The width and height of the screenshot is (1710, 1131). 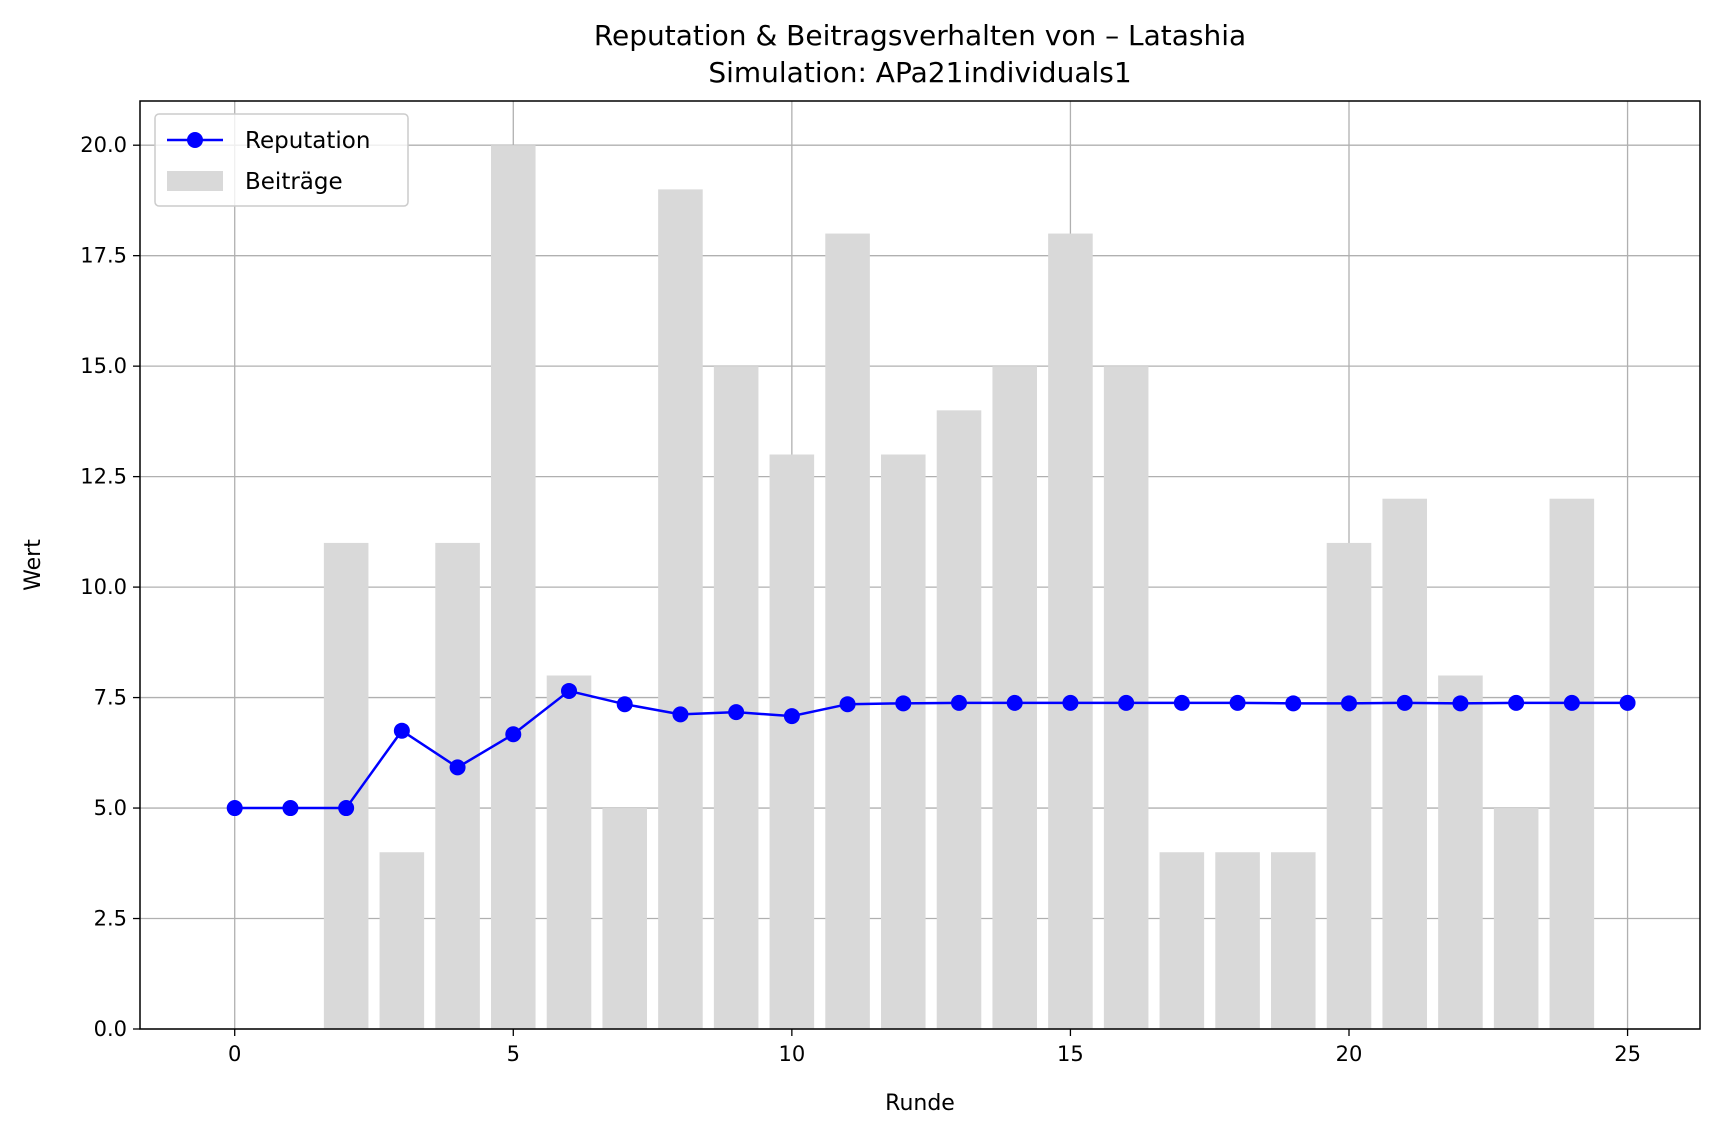 What do you see at coordinates (110, 919) in the screenshot?
I see `y-tick-label-1: 2.5` at bounding box center [110, 919].